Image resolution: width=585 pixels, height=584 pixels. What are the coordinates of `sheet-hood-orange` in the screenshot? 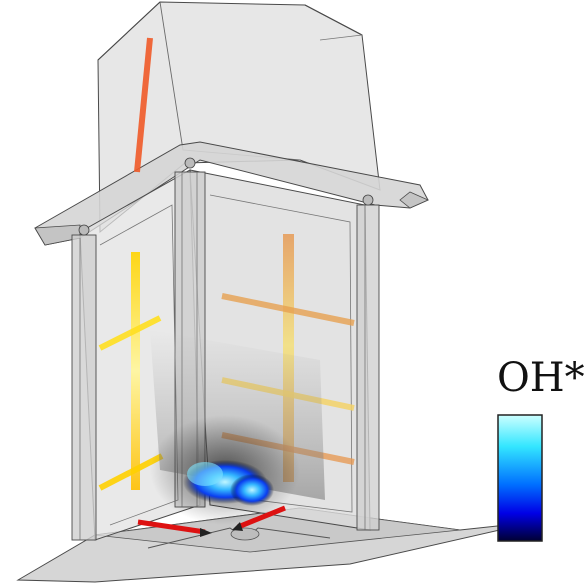 It's located at (143, 105).